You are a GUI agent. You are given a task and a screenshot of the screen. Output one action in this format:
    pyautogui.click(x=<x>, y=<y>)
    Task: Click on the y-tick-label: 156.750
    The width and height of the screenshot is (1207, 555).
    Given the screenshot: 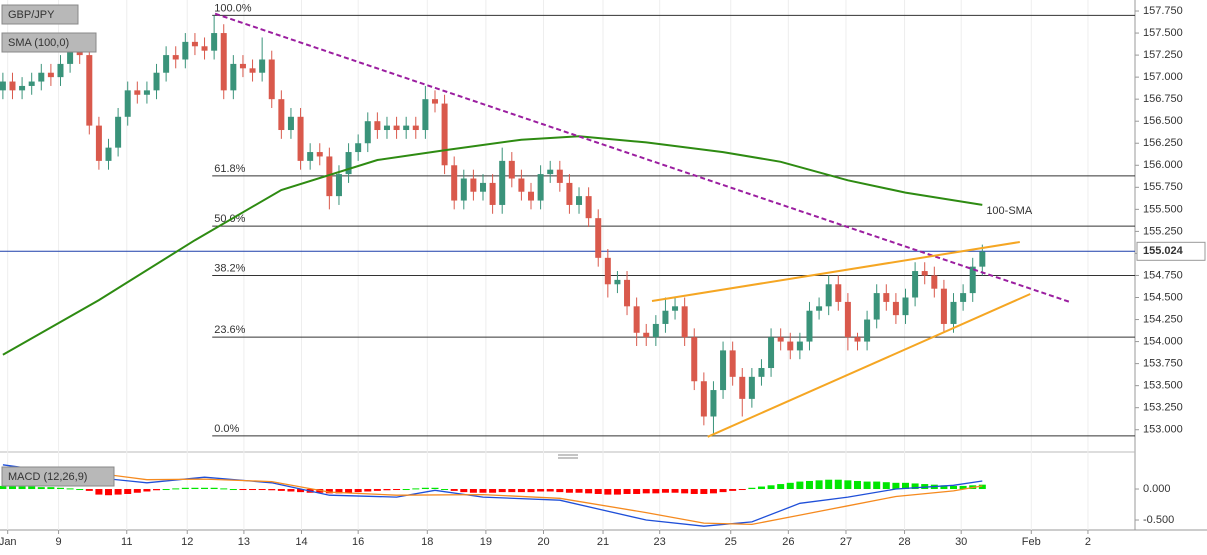 What is the action you would take?
    pyautogui.click(x=1163, y=99)
    